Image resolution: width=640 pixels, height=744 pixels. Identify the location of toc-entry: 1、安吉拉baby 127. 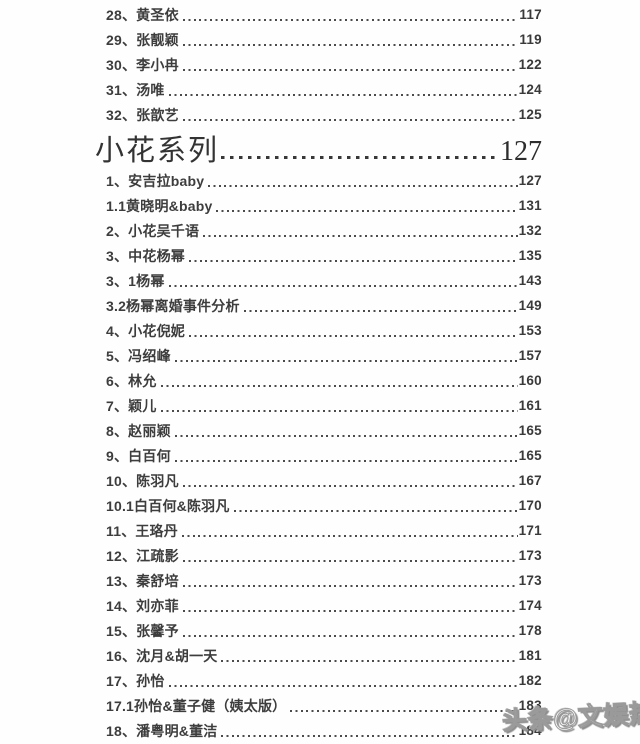
(324, 180).